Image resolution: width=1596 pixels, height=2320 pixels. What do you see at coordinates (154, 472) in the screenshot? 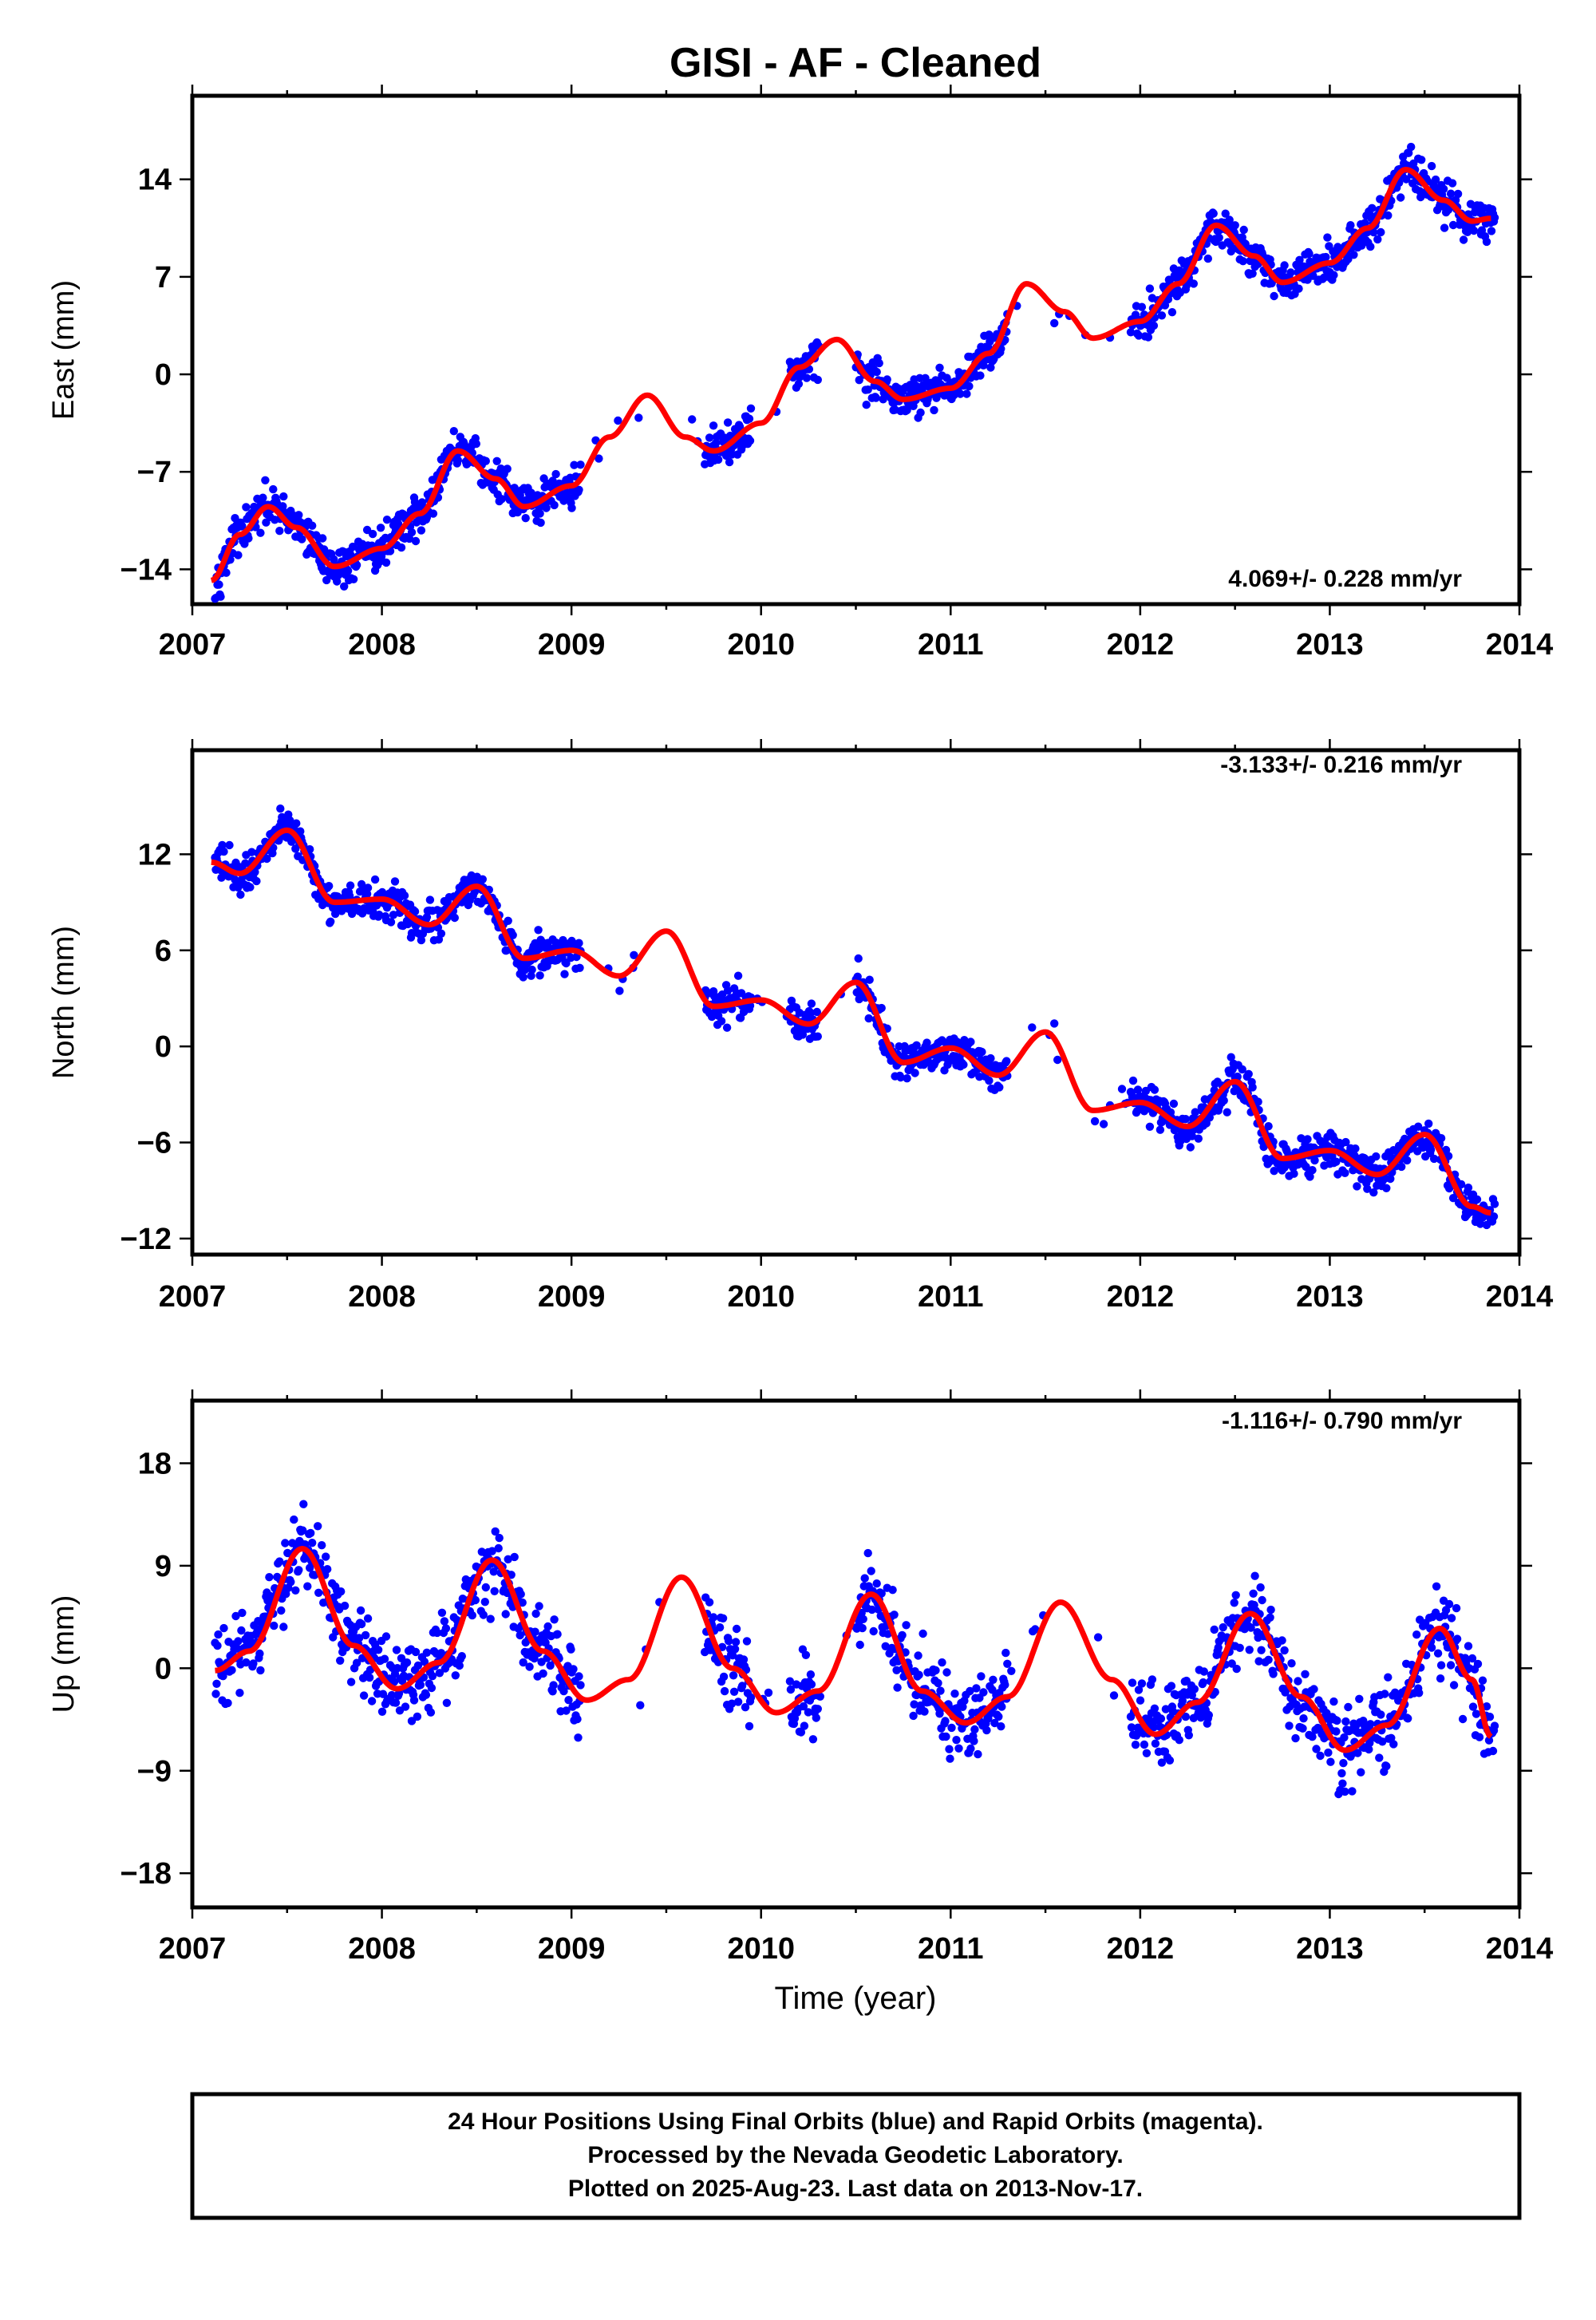
I see `y-tick-label: −7` at bounding box center [154, 472].